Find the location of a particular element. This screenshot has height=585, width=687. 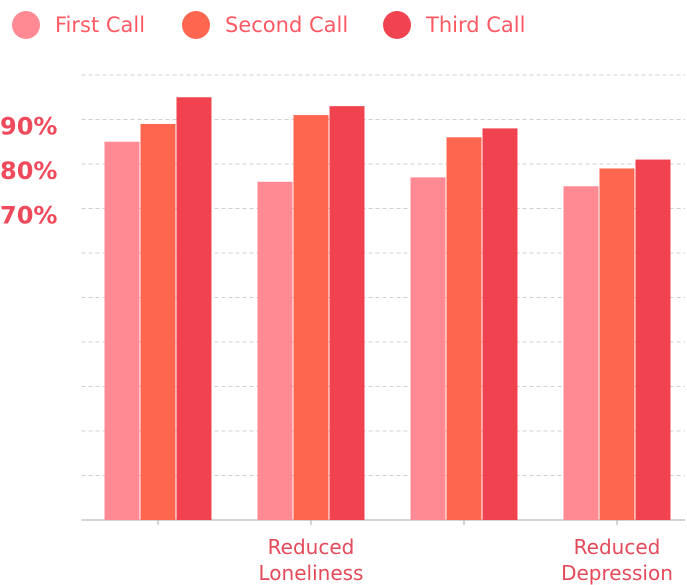

legend-label: Third Call is located at coordinates (475, 25).